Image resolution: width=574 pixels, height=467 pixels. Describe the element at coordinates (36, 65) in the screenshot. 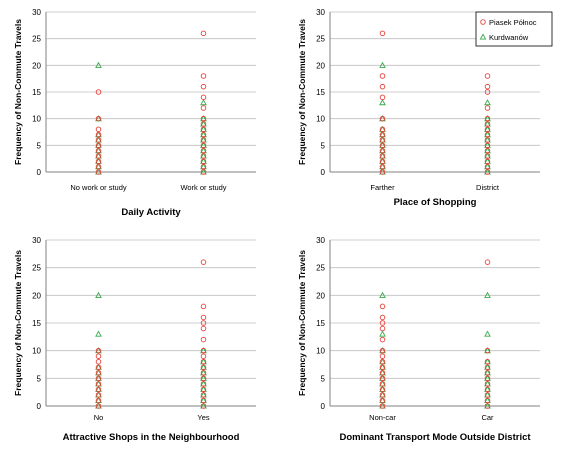

I see `y-tick-label: 20` at that location.